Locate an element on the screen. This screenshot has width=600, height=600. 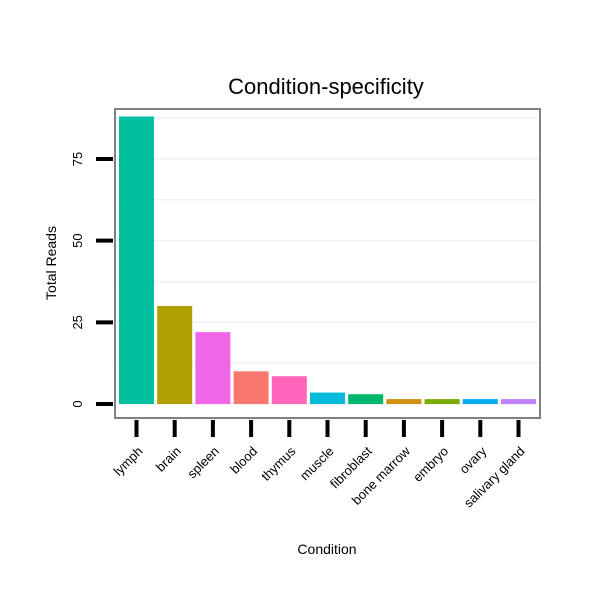
y-axis-title: Total Reads is located at coordinates (51, 263).